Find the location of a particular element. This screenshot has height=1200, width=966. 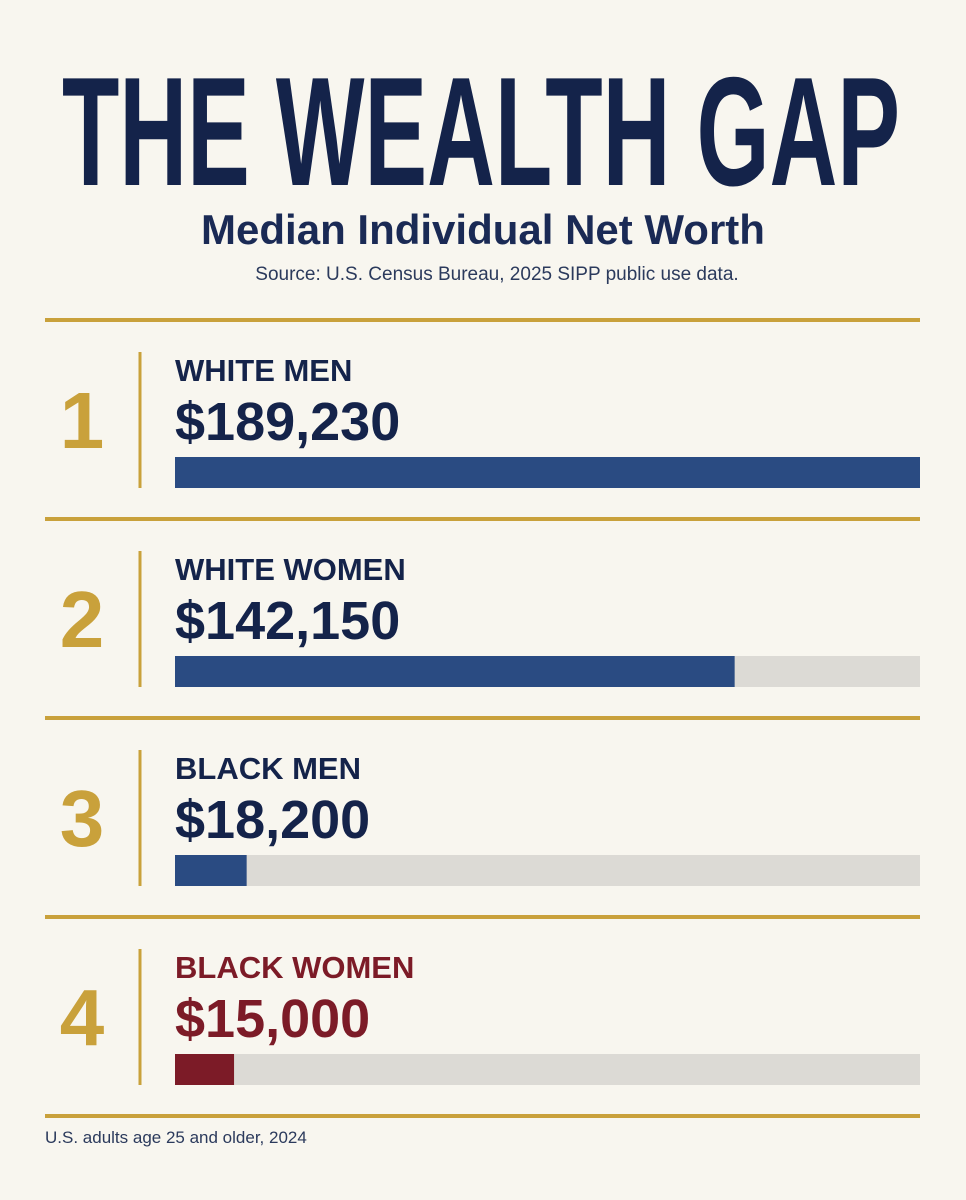

rank: 1 is located at coordinates (82, 420).